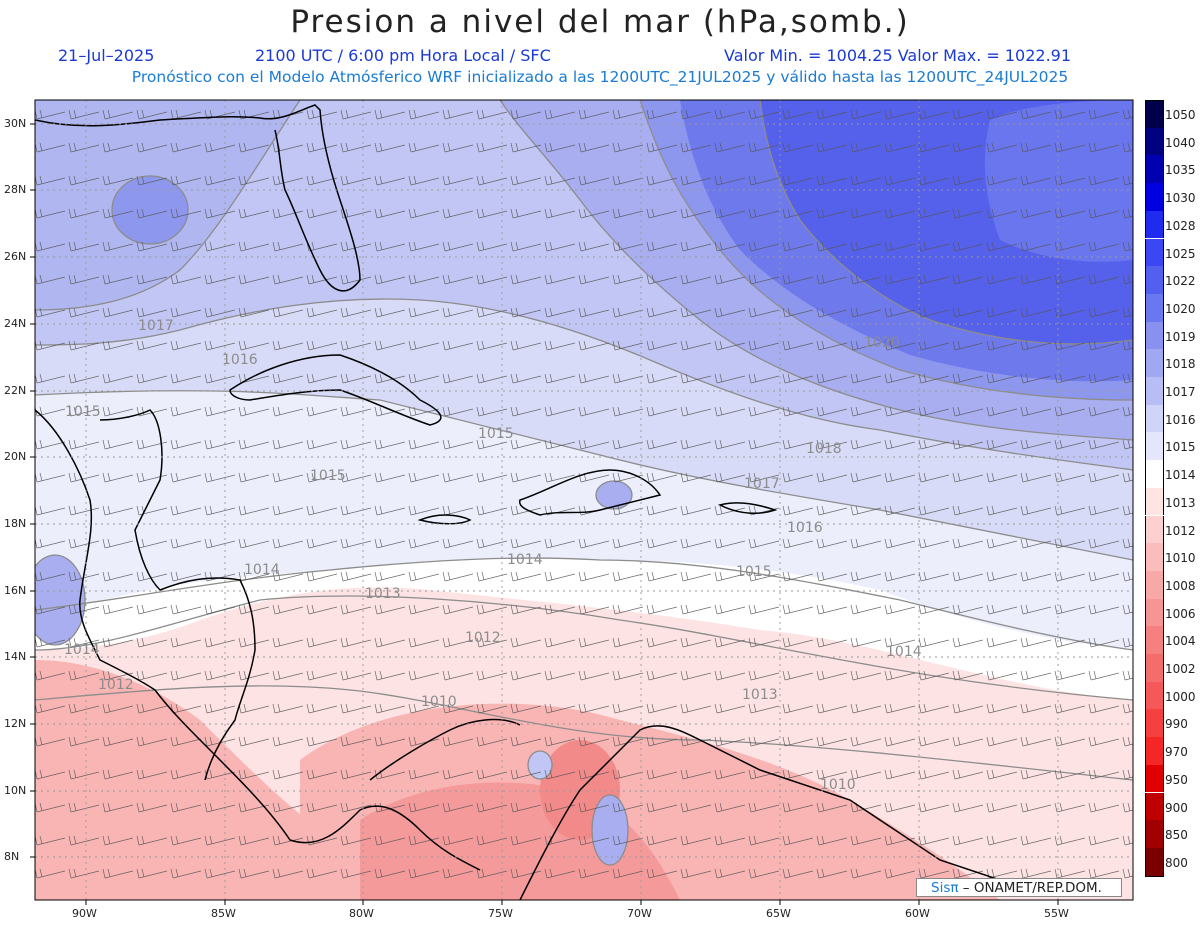  I want to click on colorbar-label: 1017, so click(1180, 392).